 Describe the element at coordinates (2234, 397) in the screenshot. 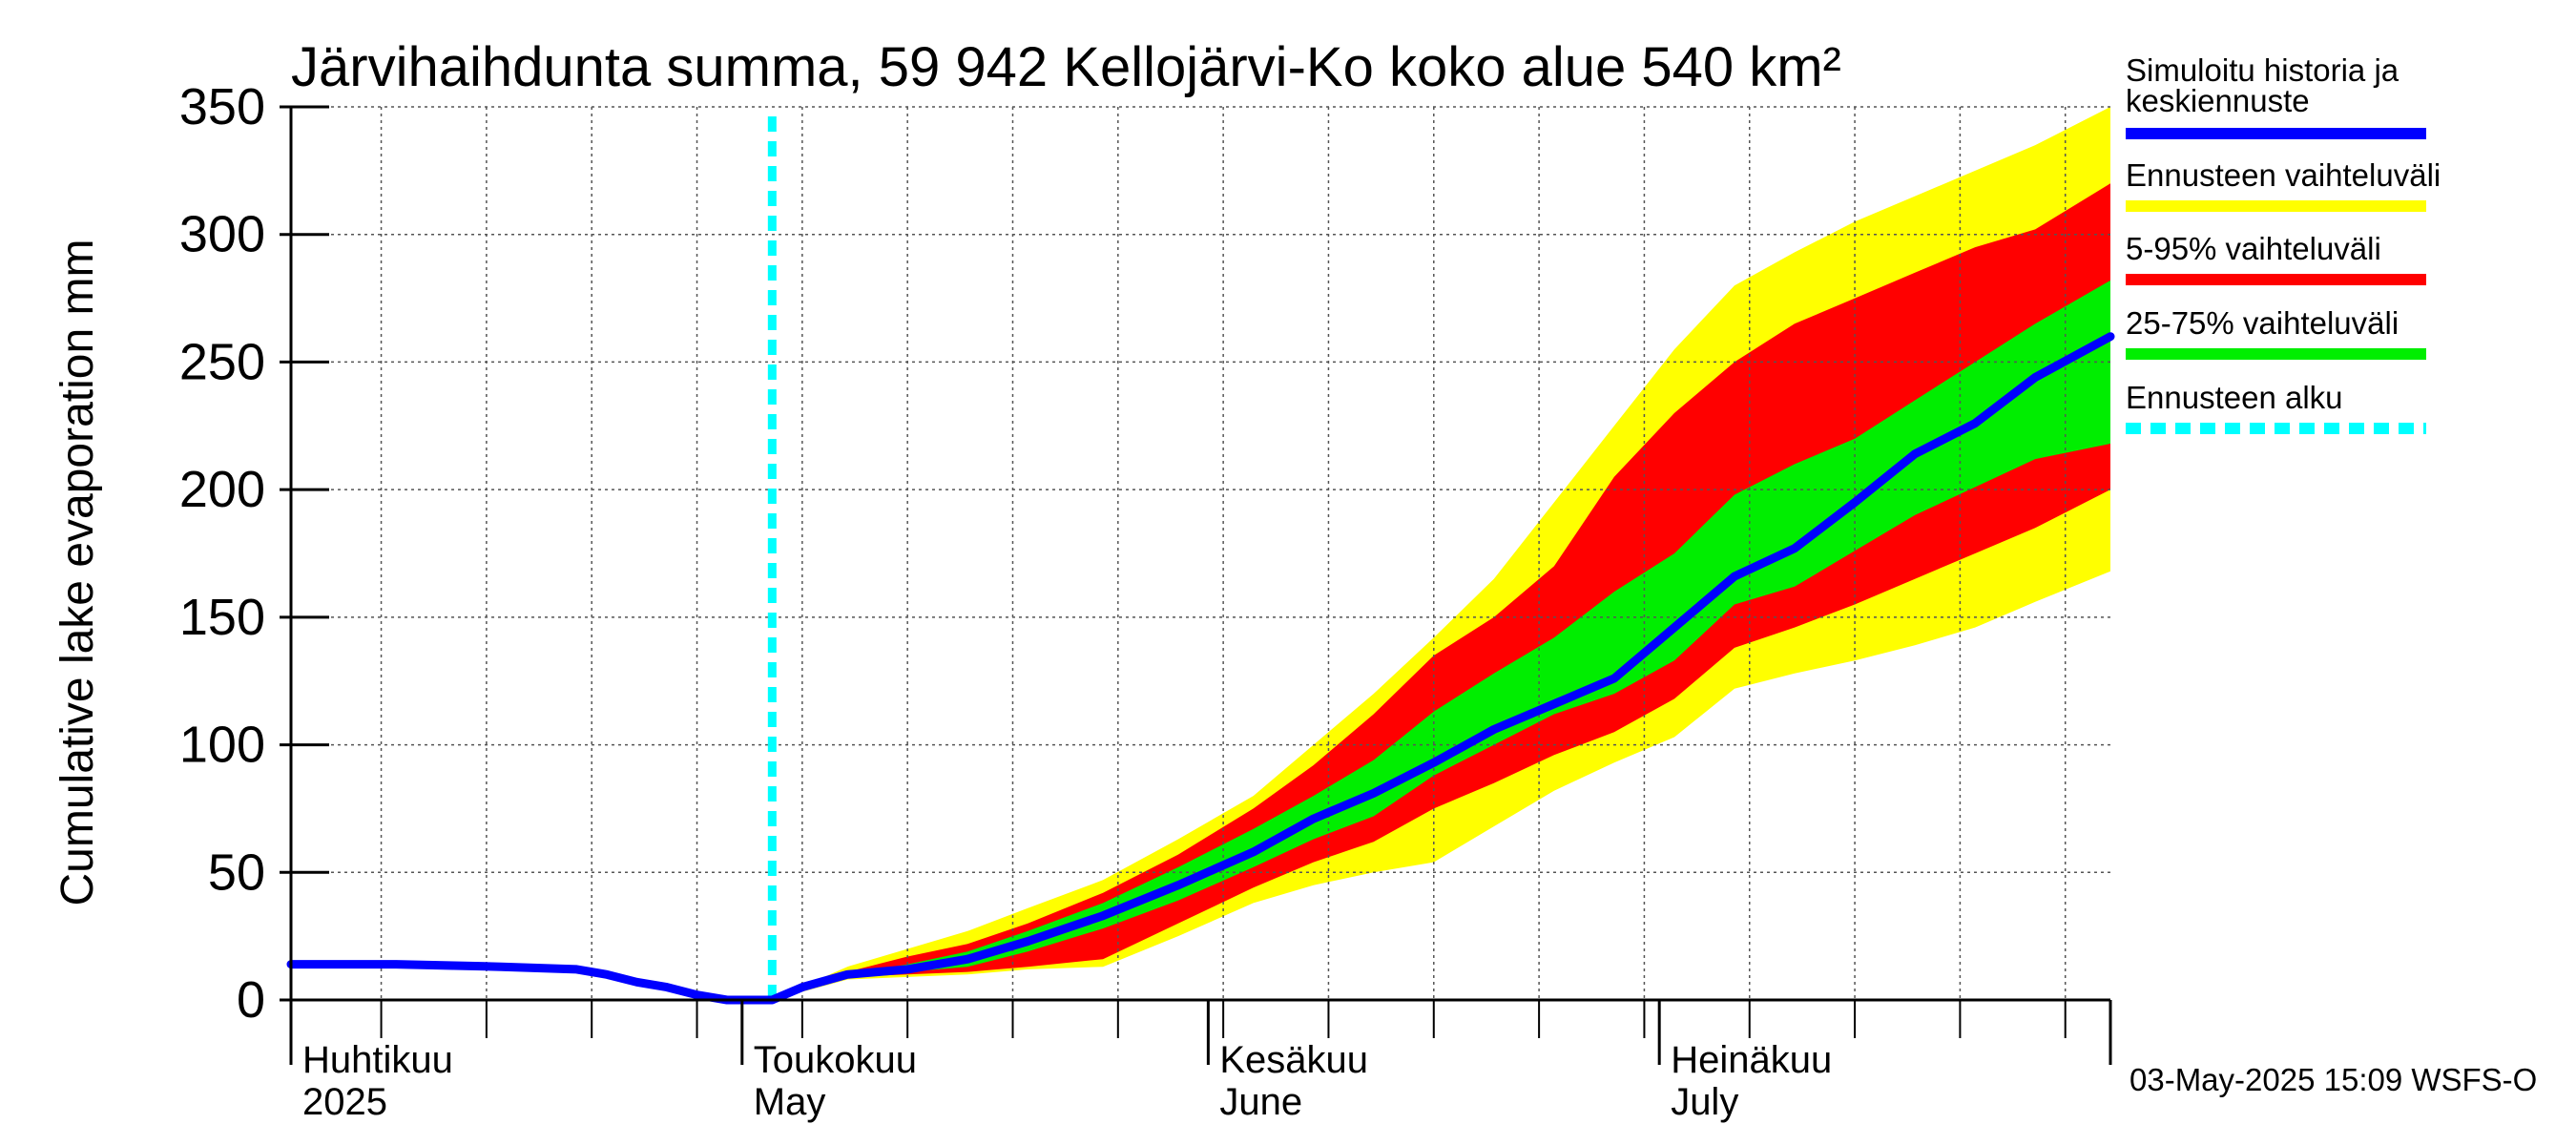

I see `legend-label: Ennusteen alku` at that location.